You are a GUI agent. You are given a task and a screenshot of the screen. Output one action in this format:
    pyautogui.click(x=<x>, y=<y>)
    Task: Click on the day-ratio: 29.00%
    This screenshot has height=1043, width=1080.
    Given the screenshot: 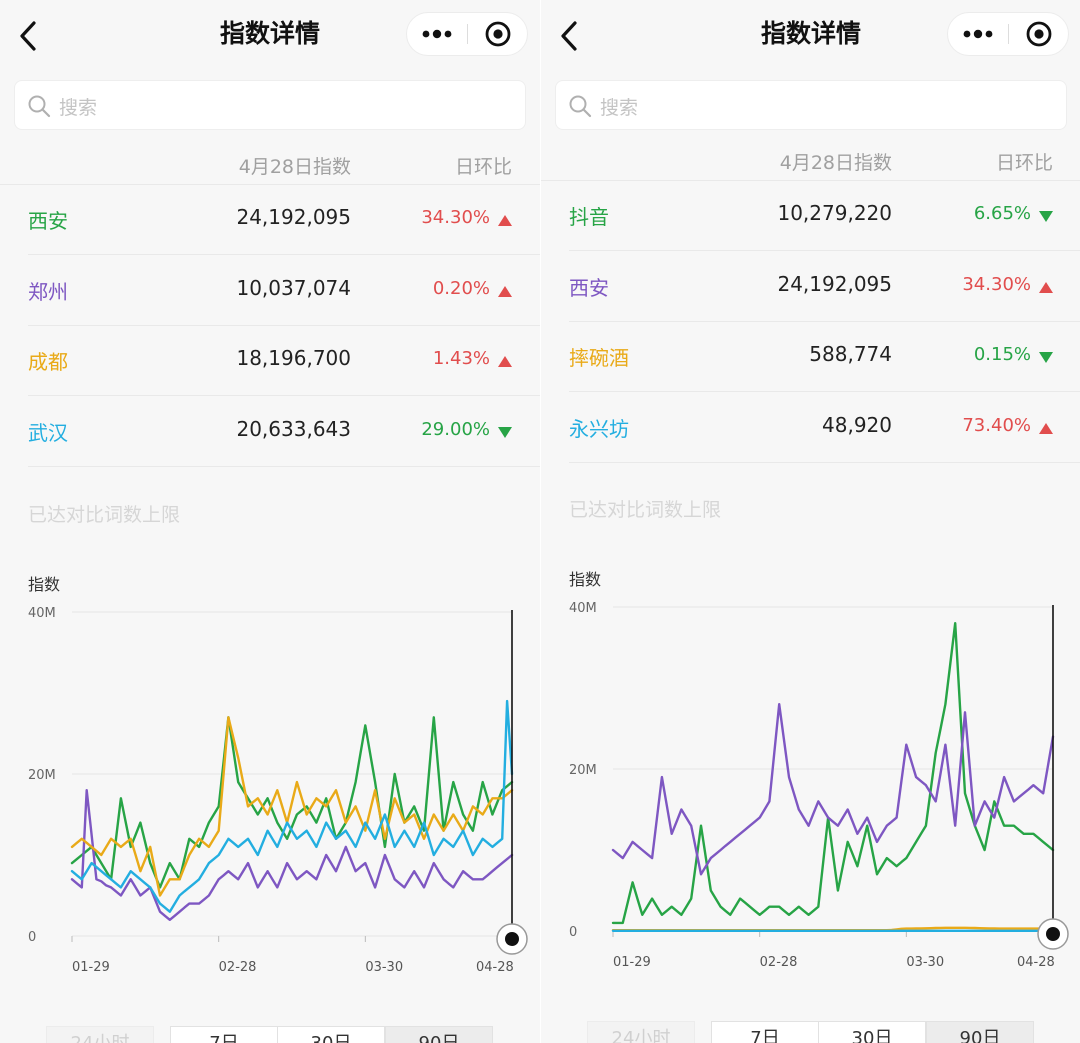 What is the action you would take?
    pyautogui.click(x=455, y=429)
    